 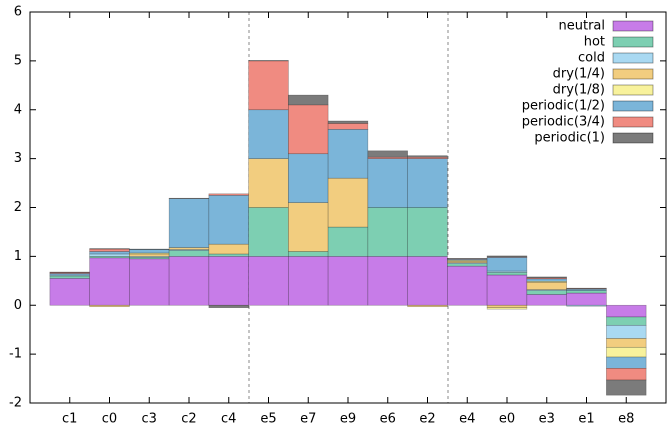 I want to click on x-tick-label: e3, so click(x=547, y=419).